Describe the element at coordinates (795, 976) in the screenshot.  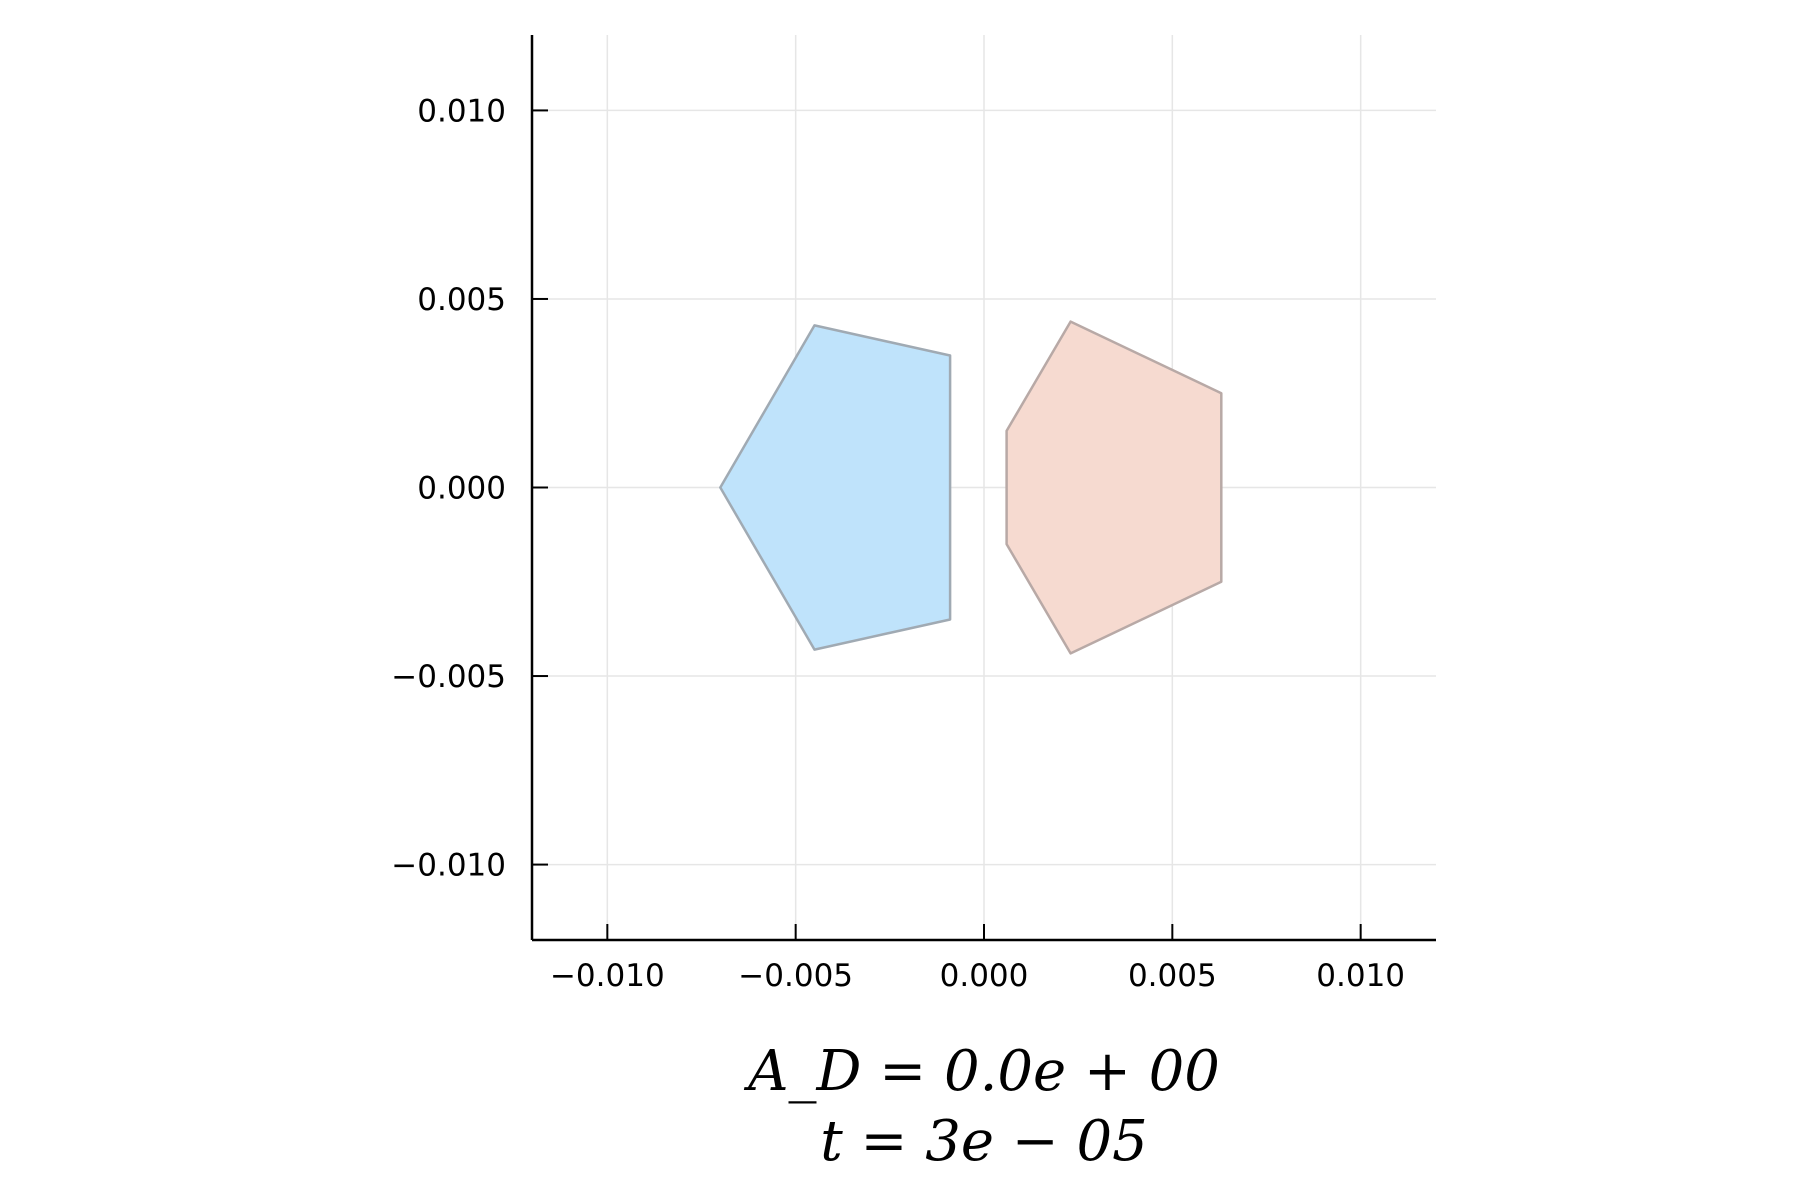
I see `x-tick-label: −0.005` at that location.